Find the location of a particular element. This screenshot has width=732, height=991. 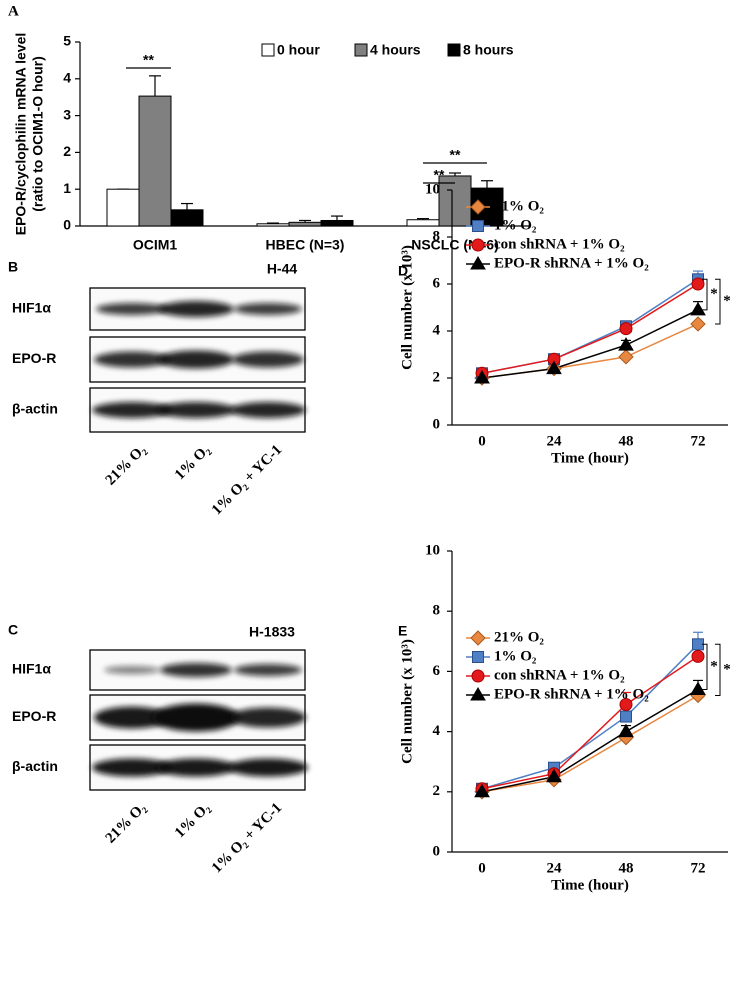

y-tick-label: 6 is located at coordinates (437, 671).